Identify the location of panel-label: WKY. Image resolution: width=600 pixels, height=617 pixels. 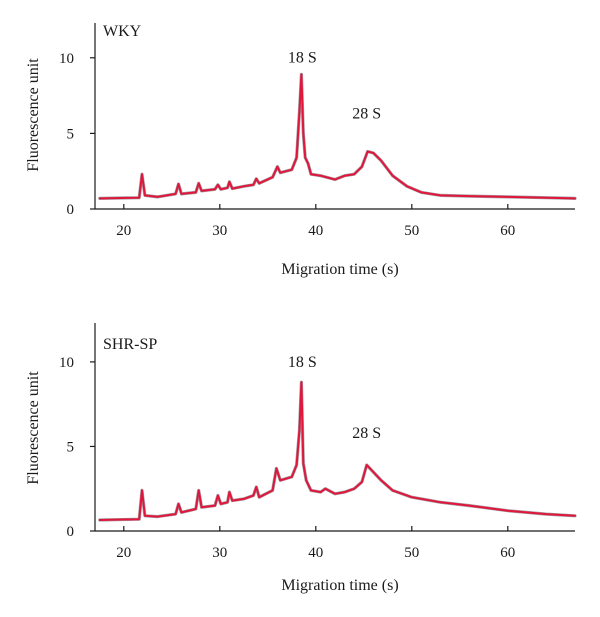
(122, 31).